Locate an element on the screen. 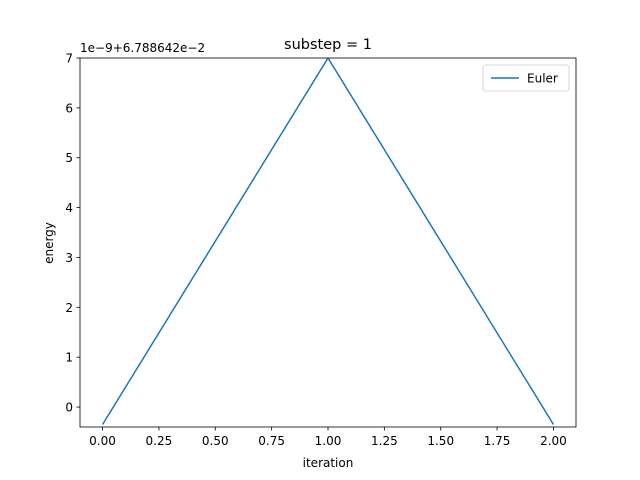 The height and width of the screenshot is (480, 640). y-axis-offset-text: 1e−9+6.788642e−2 is located at coordinates (142, 48).